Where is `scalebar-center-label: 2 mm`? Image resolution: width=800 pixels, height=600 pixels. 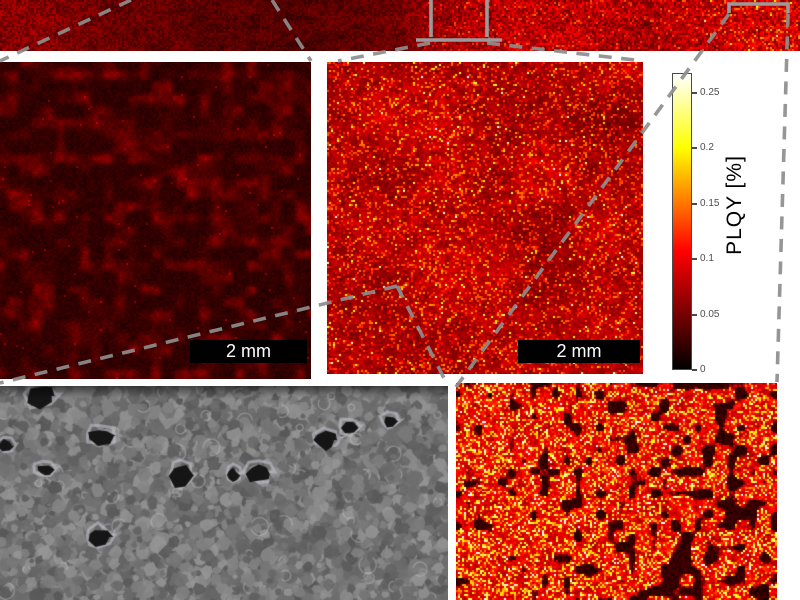 scalebar-center-label: 2 mm is located at coordinates (579, 351).